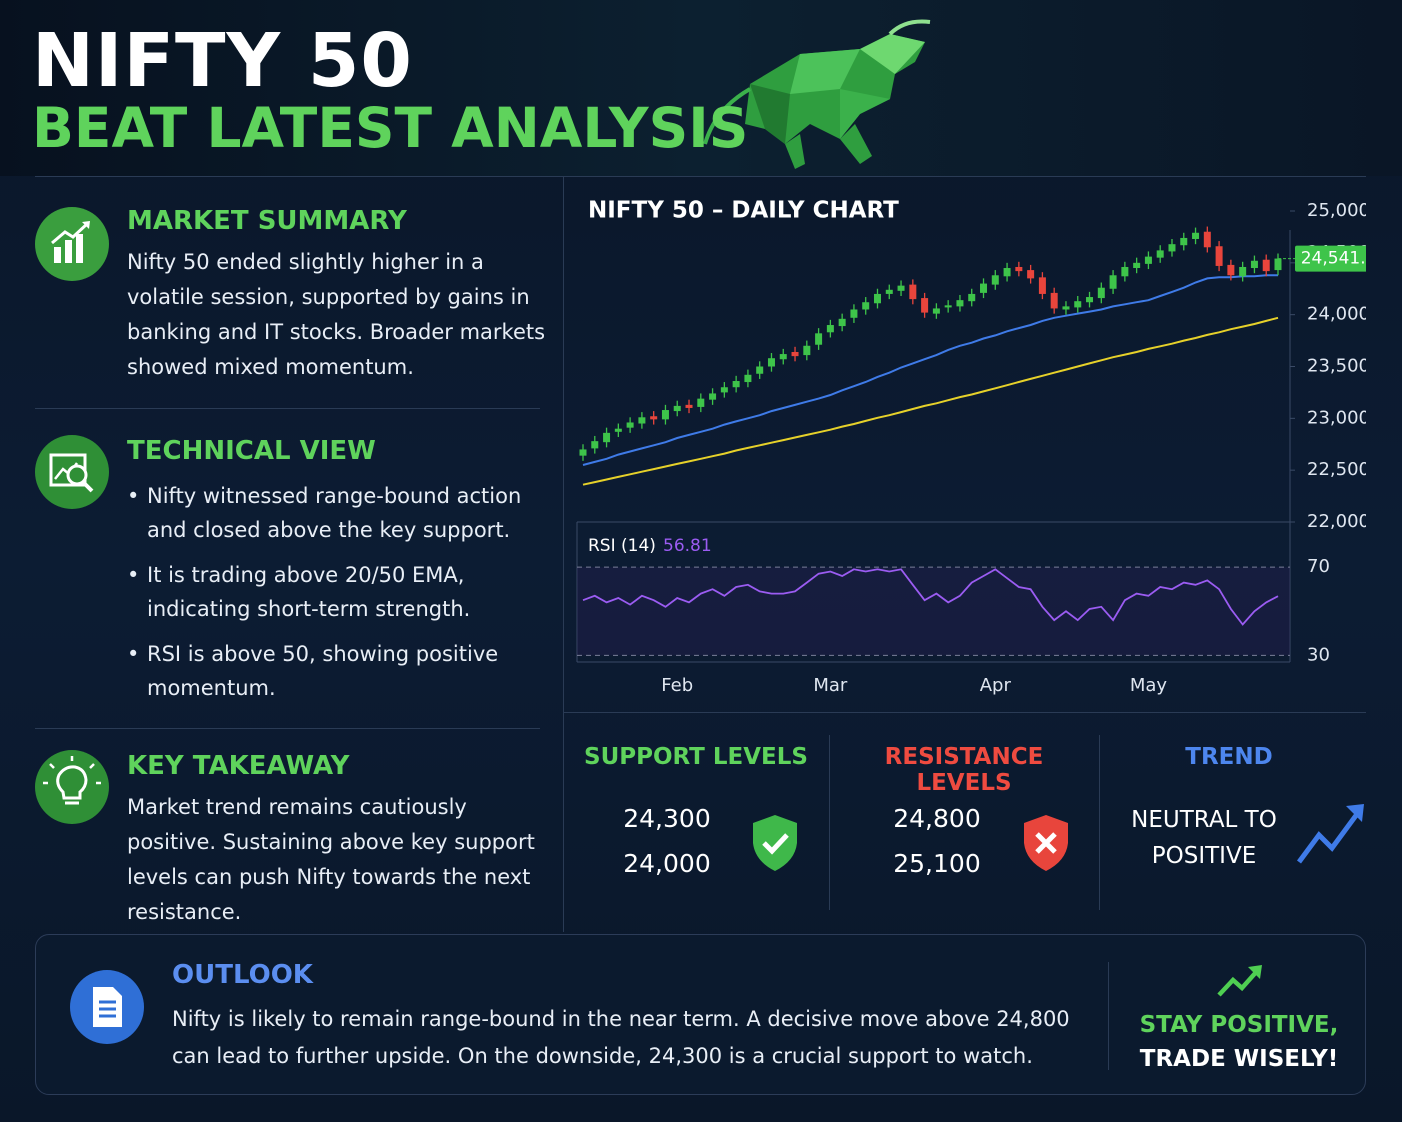  I want to click on motto-line: STAY POSITIVE,, so click(1239, 1025).